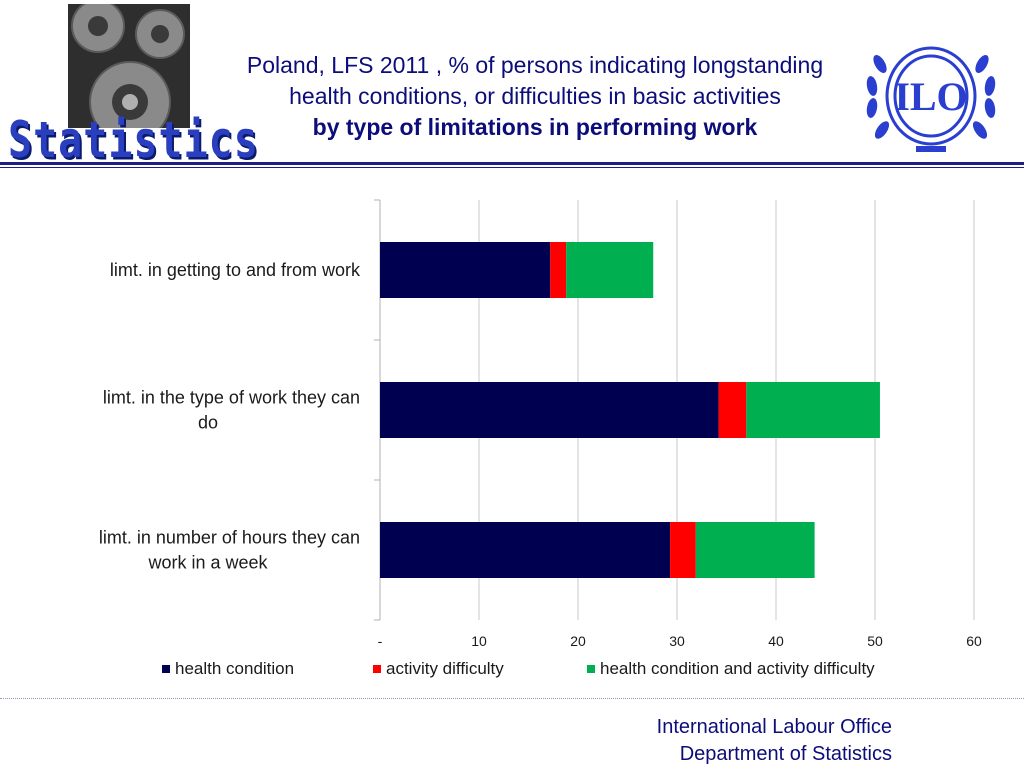 Image resolution: width=1024 pixels, height=768 pixels. Describe the element at coordinates (129, 66) in the screenshot. I see `gears-image` at that location.